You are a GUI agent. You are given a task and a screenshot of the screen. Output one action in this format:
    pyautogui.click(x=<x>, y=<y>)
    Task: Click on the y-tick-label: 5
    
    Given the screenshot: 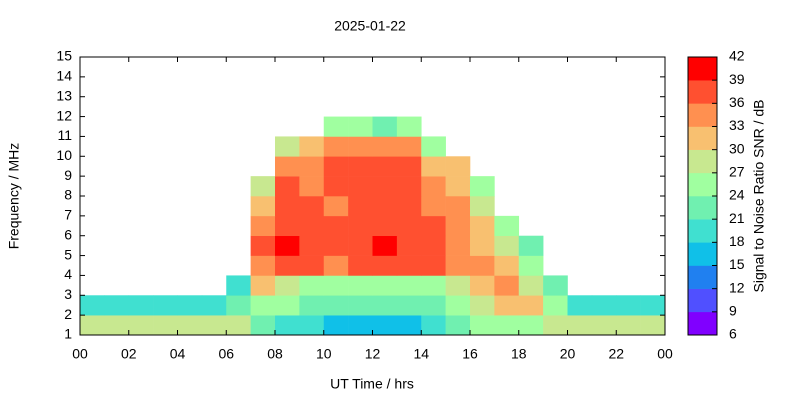 What is the action you would take?
    pyautogui.click(x=68, y=254)
    